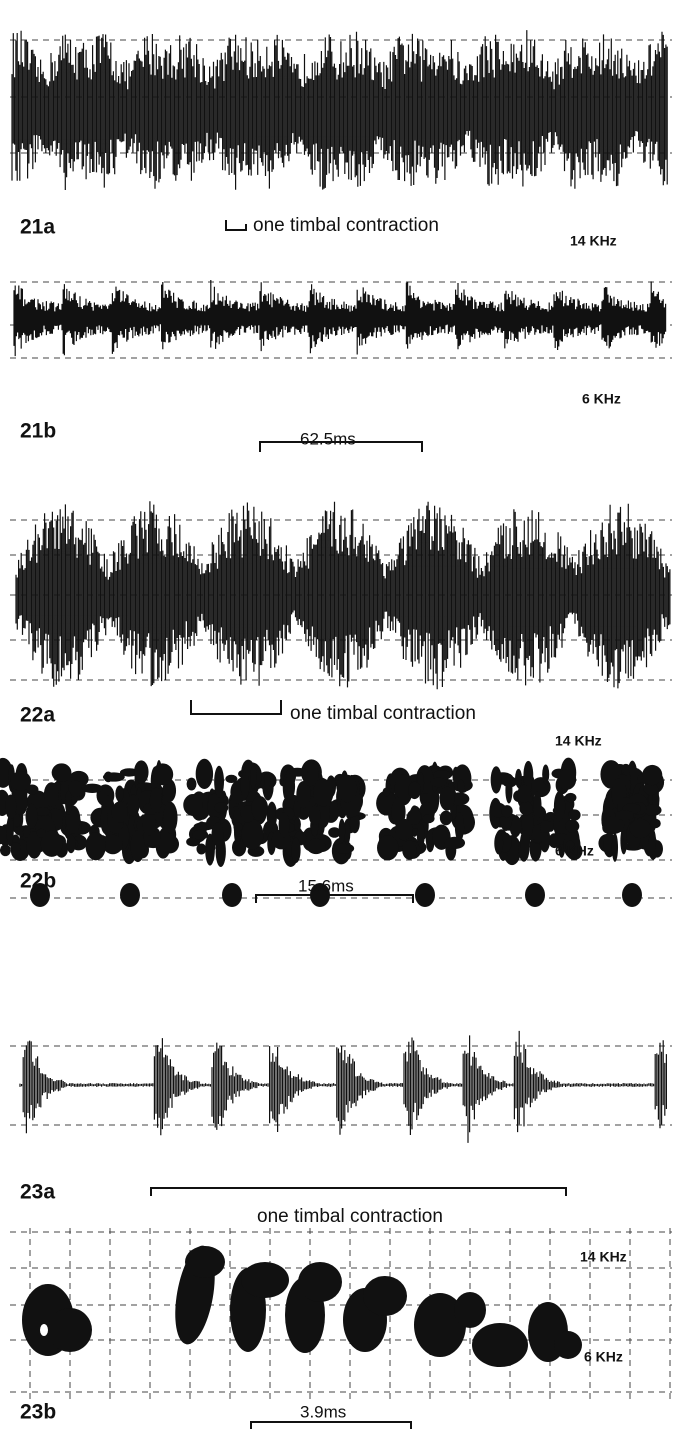 This screenshot has width=683, height=1439. What do you see at coordinates (37, 715) in the screenshot?
I see `panel-label: 22a` at bounding box center [37, 715].